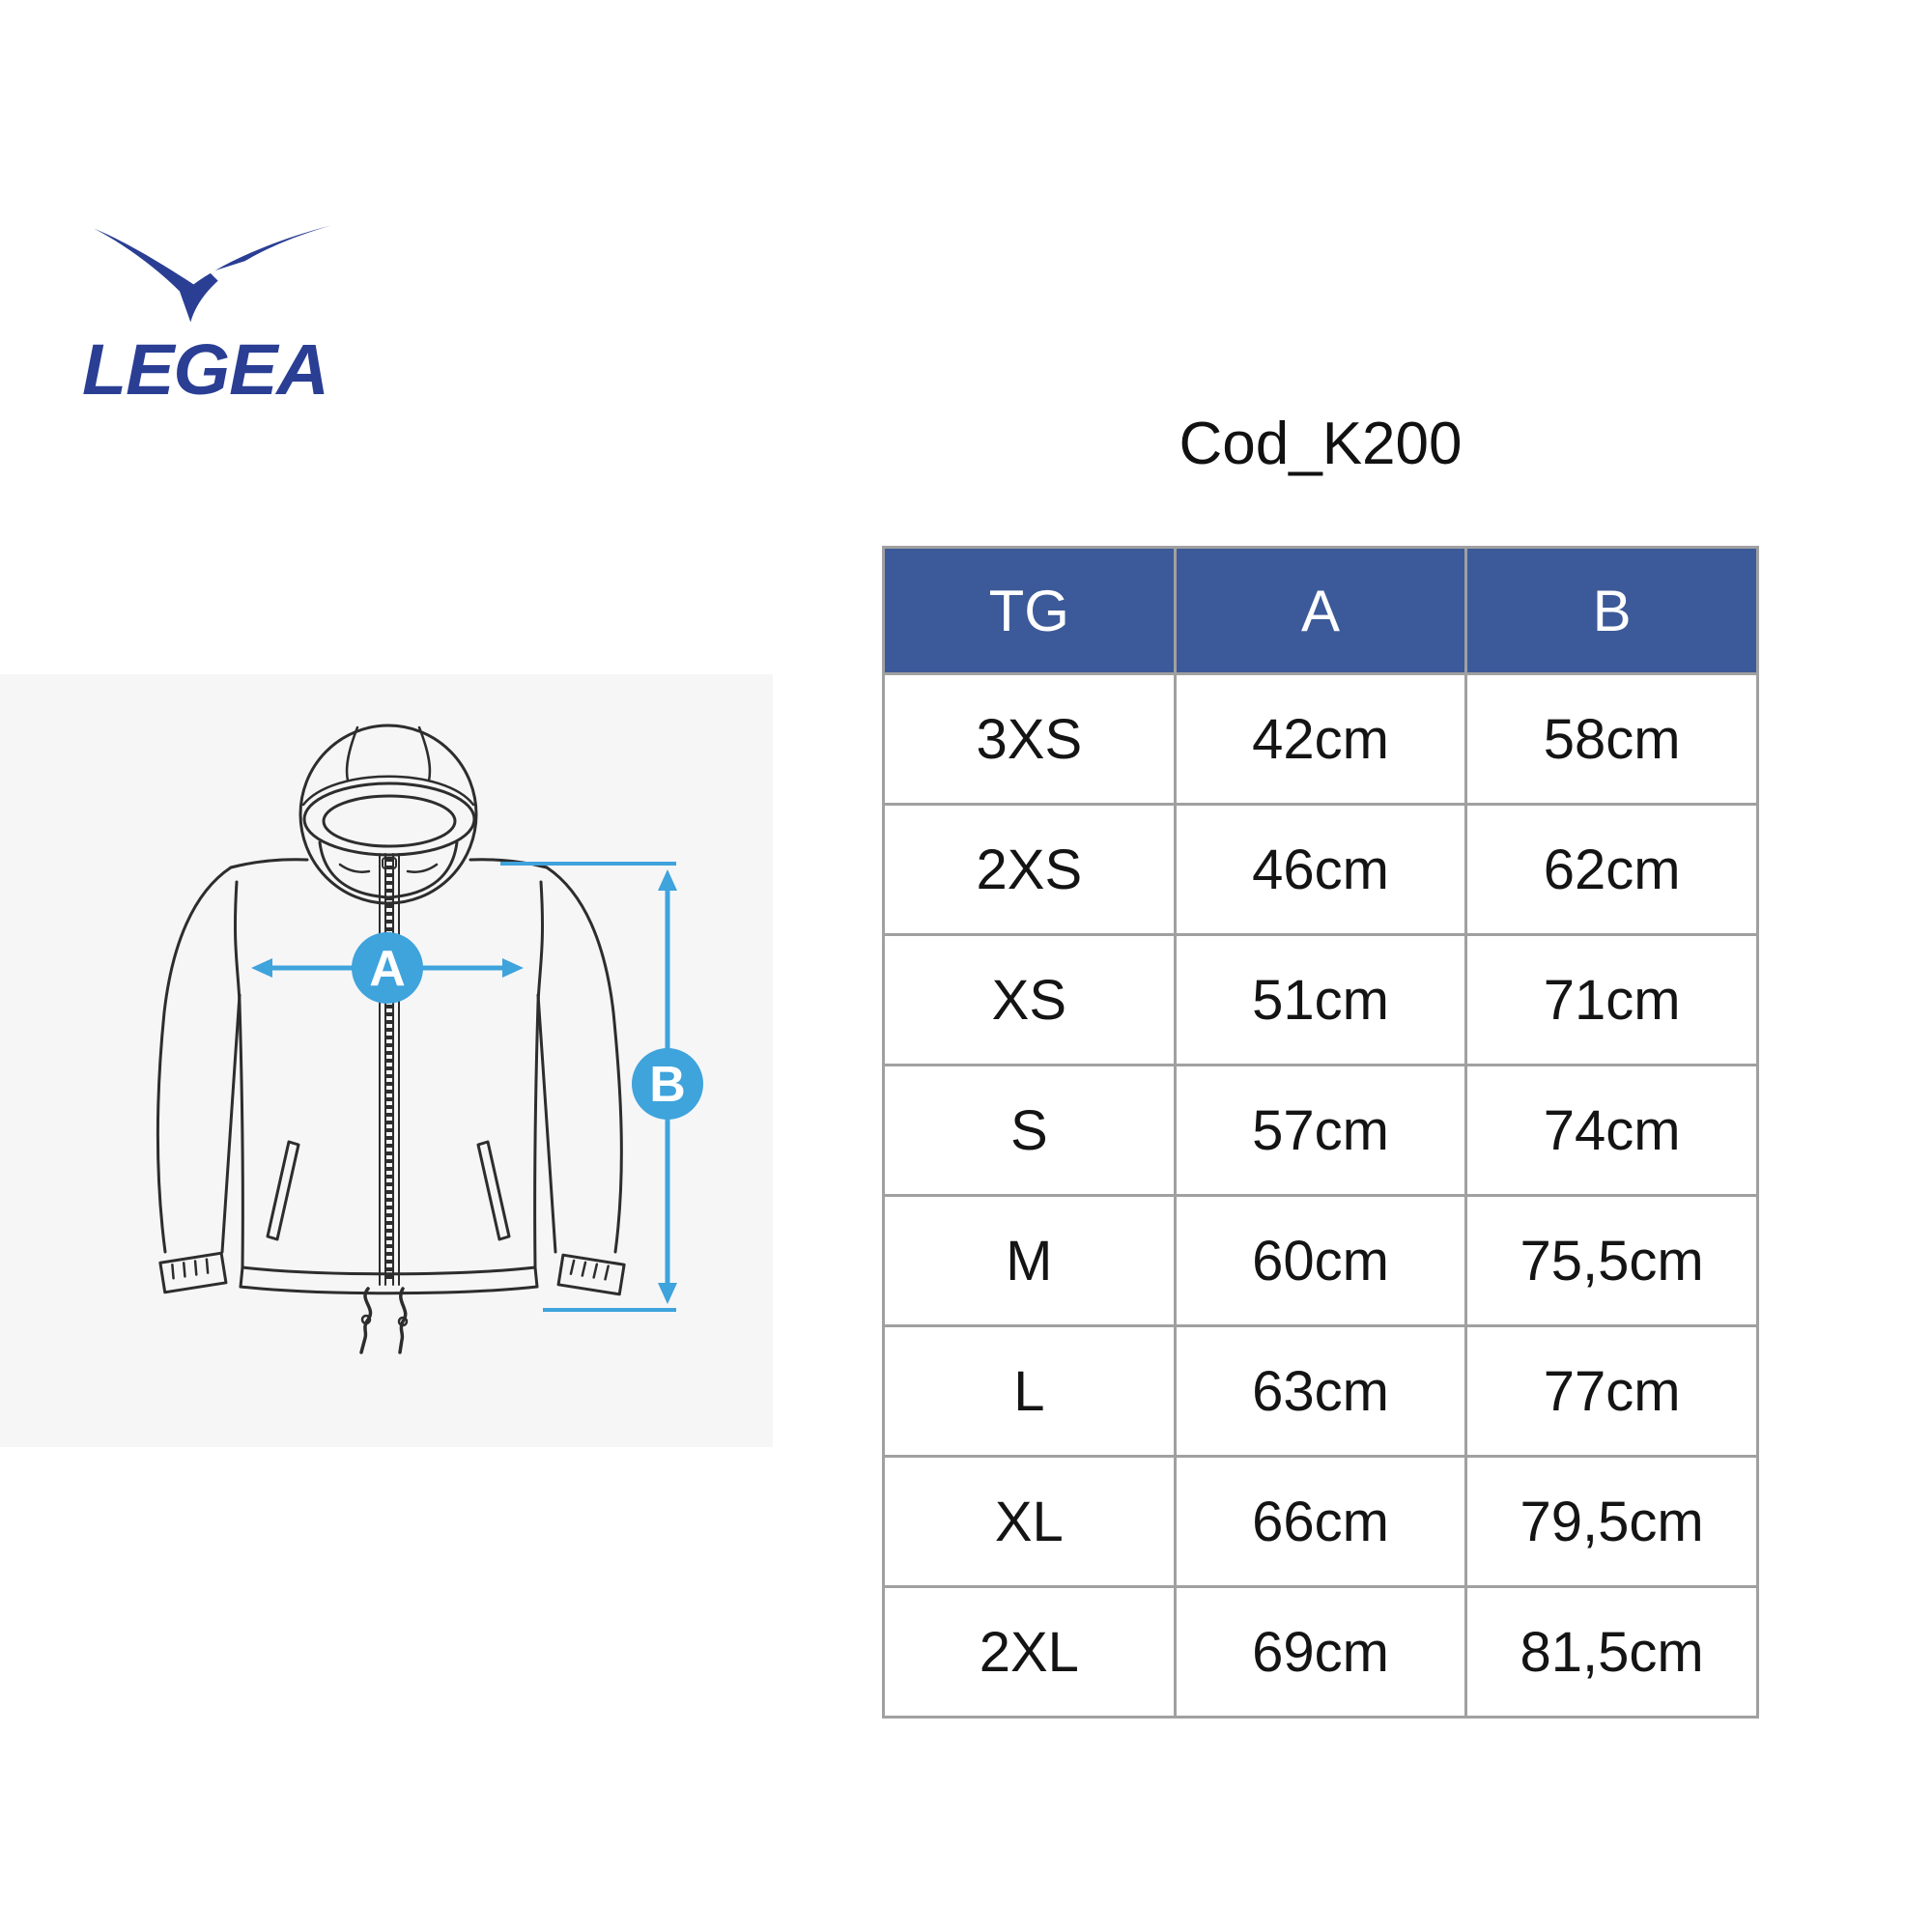  What do you see at coordinates (1029, 1130) in the screenshot?
I see `size-cell: S` at bounding box center [1029, 1130].